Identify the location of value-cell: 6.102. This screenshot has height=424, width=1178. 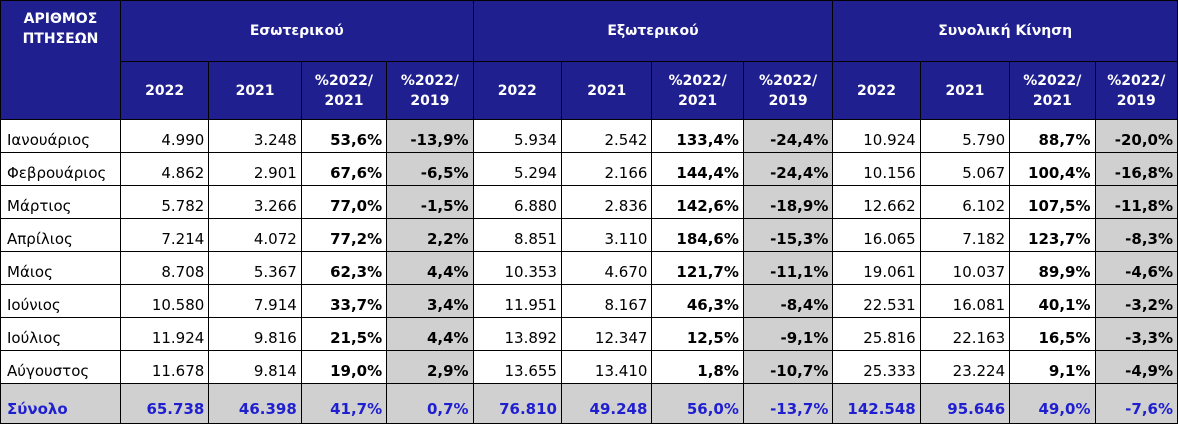
(965, 202).